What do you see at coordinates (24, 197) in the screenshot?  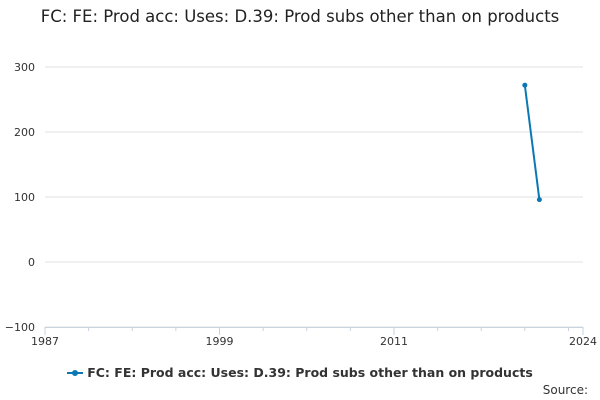 I see `y-tick-label: 100` at bounding box center [24, 197].